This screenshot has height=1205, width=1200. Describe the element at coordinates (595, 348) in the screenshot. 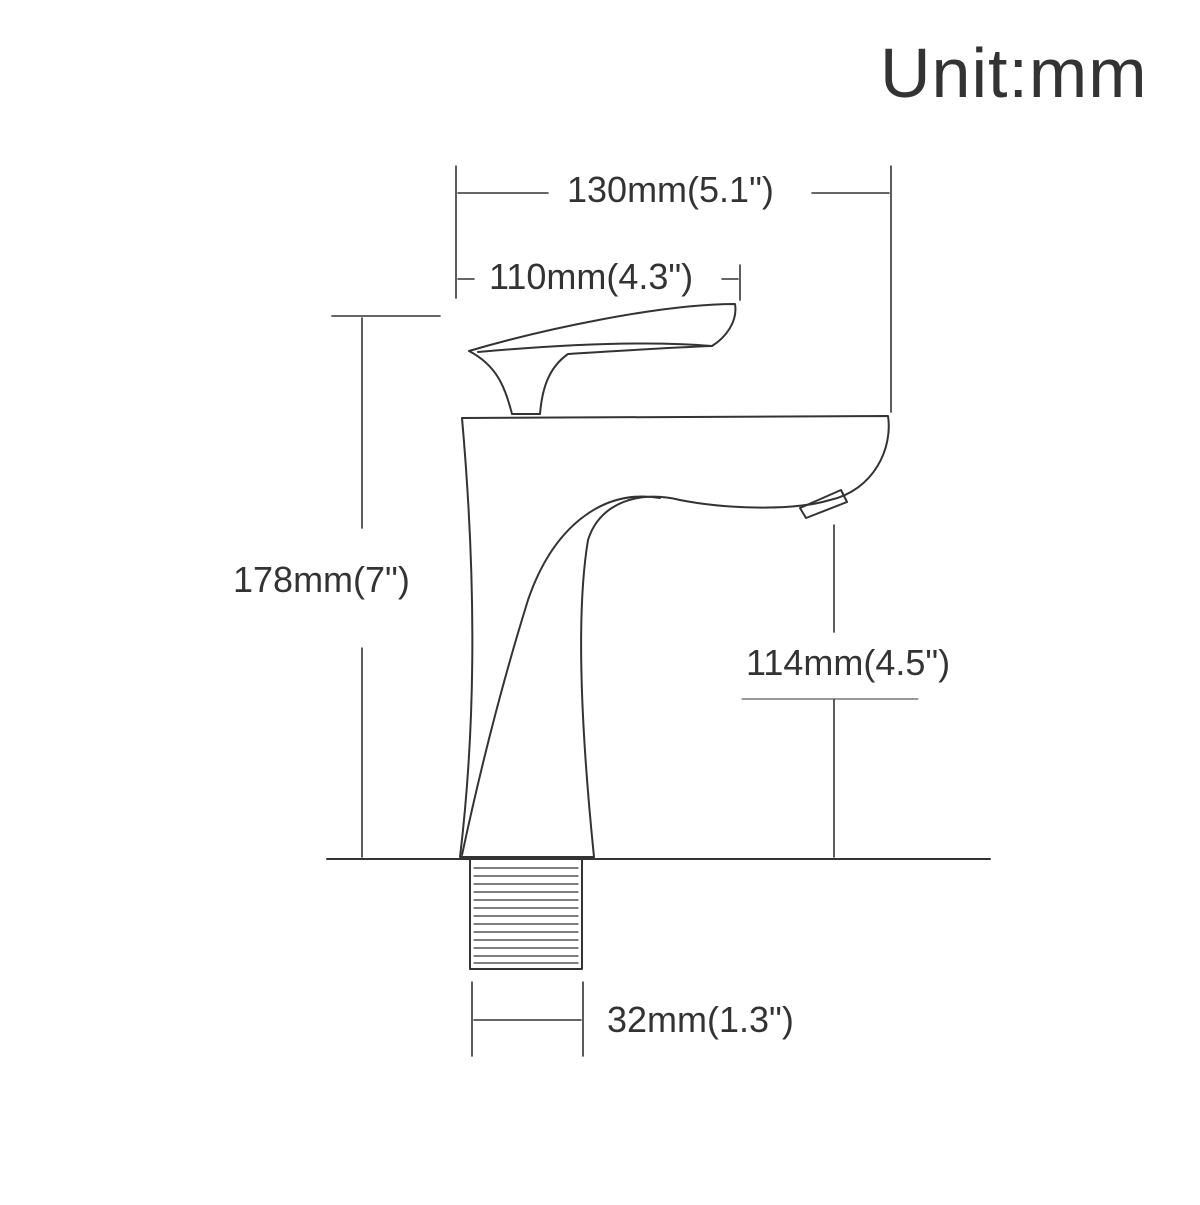

I see `handle-lever-inner` at that location.